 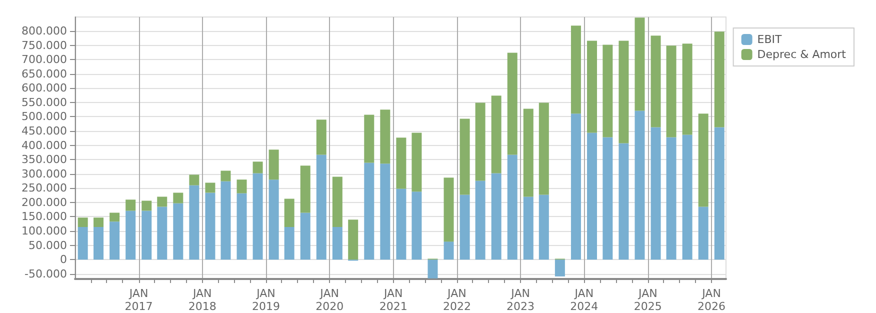 I want to click on y-tick-label: 0, so click(x=63, y=259).